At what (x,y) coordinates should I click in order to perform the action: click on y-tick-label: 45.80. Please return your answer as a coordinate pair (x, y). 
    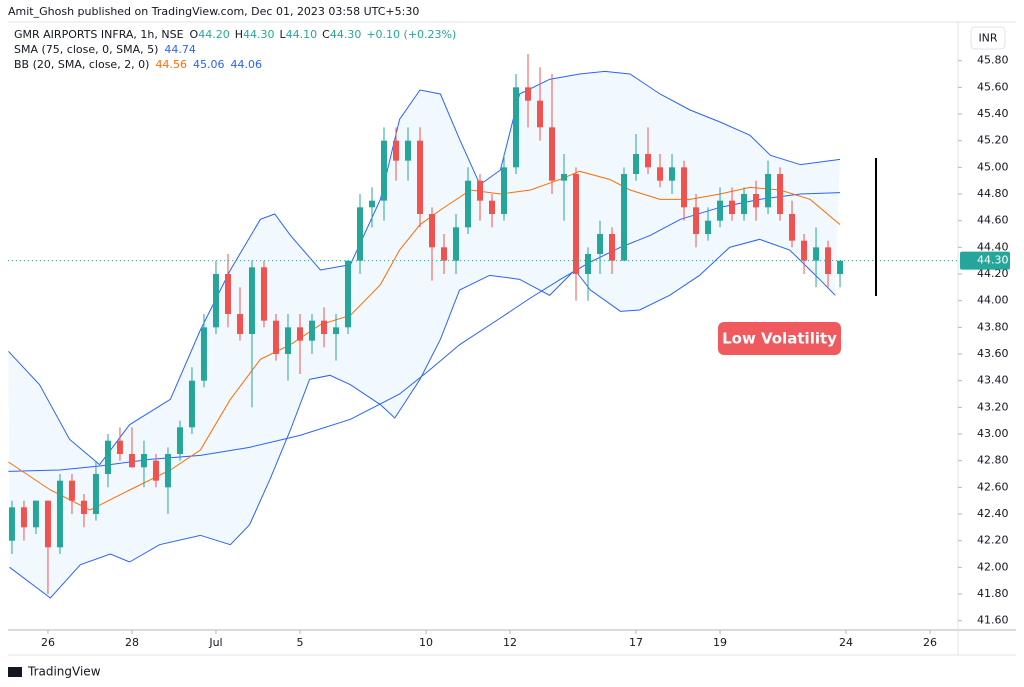
    Looking at the image, I should click on (993, 60).